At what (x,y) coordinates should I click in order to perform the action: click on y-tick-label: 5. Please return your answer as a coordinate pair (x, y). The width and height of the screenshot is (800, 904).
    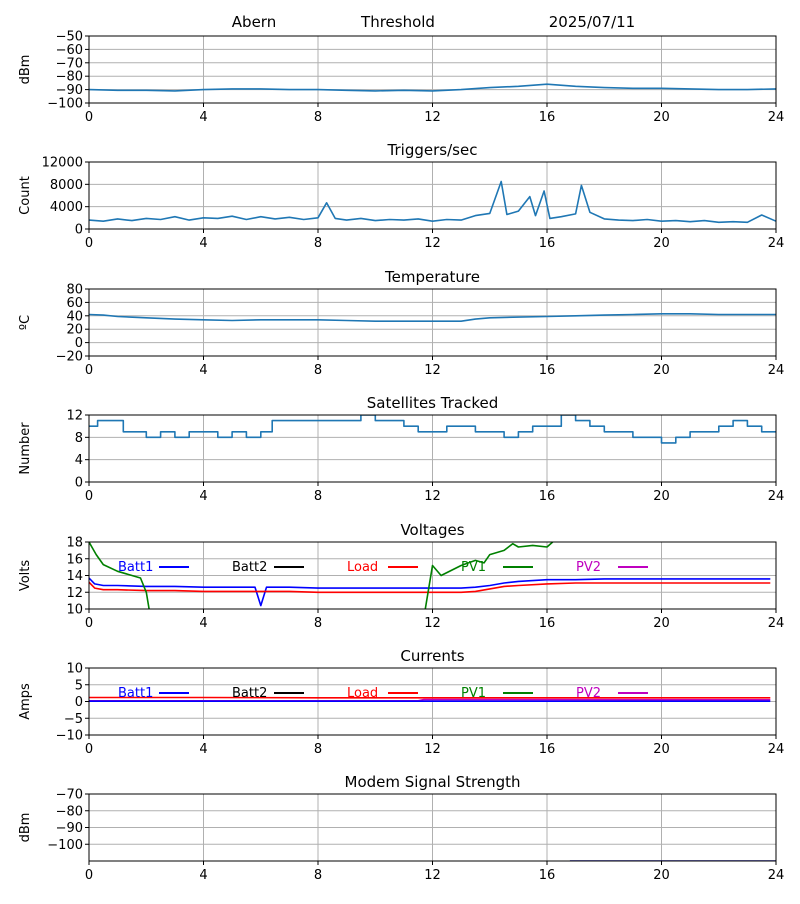
    Looking at the image, I should click on (79, 685).